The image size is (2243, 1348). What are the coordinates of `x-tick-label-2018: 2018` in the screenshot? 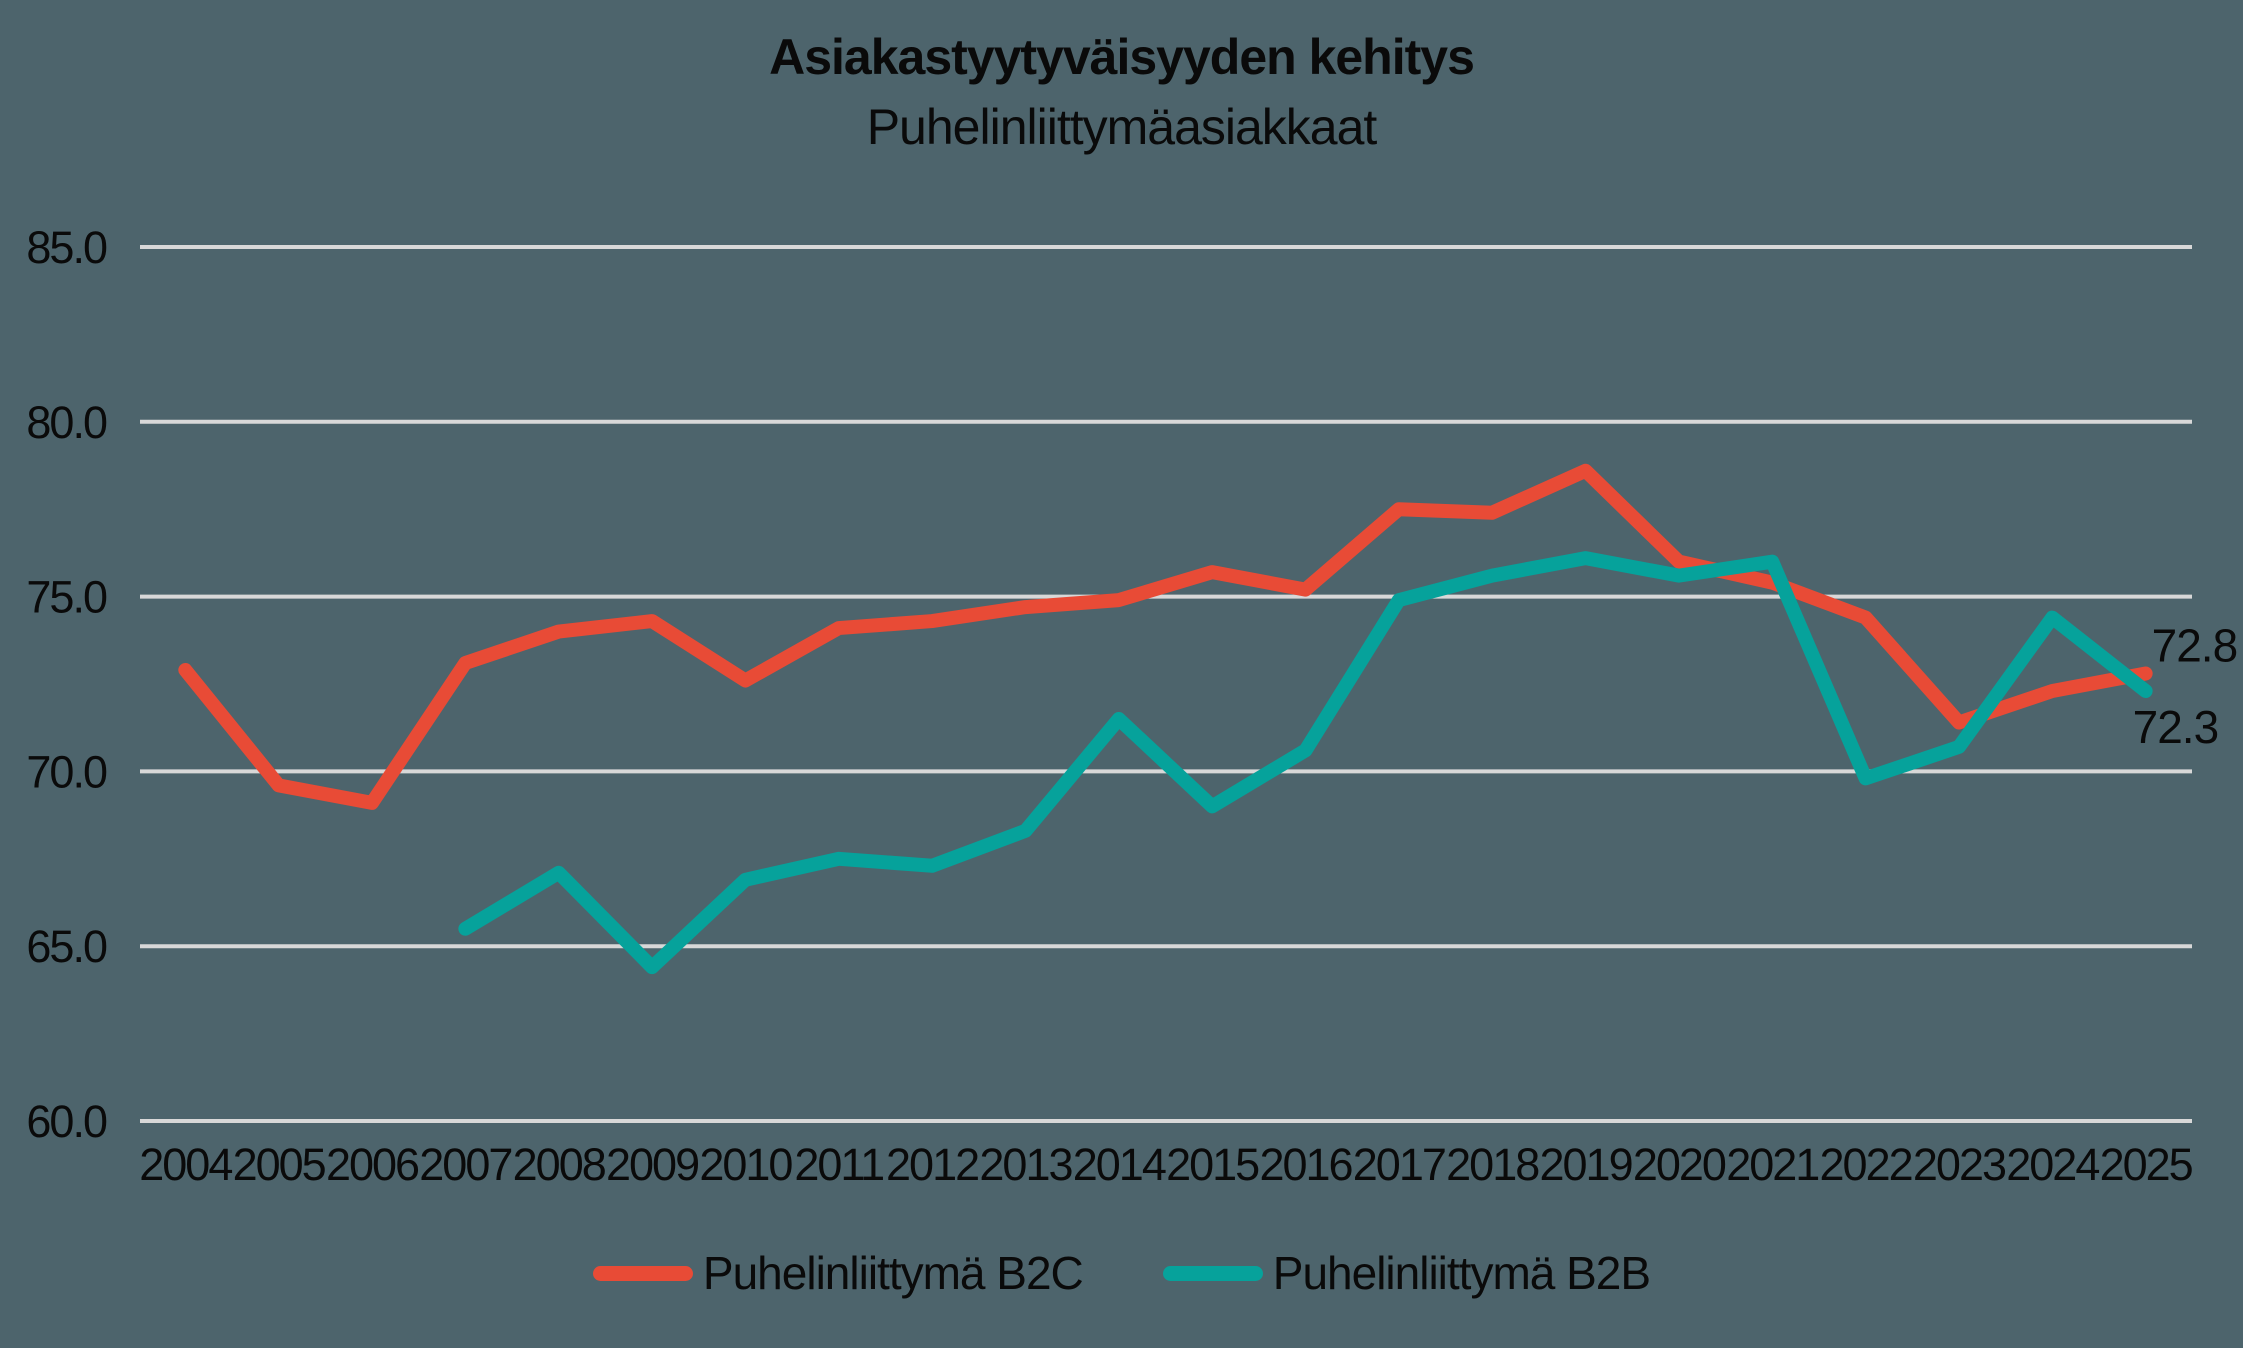 It's located at (1492, 1164).